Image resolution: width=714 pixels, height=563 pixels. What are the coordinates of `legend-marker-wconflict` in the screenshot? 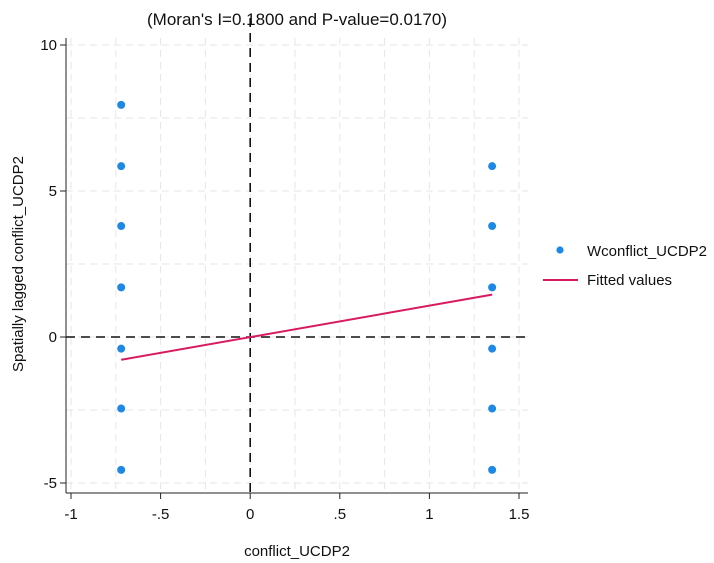 It's located at (560, 250).